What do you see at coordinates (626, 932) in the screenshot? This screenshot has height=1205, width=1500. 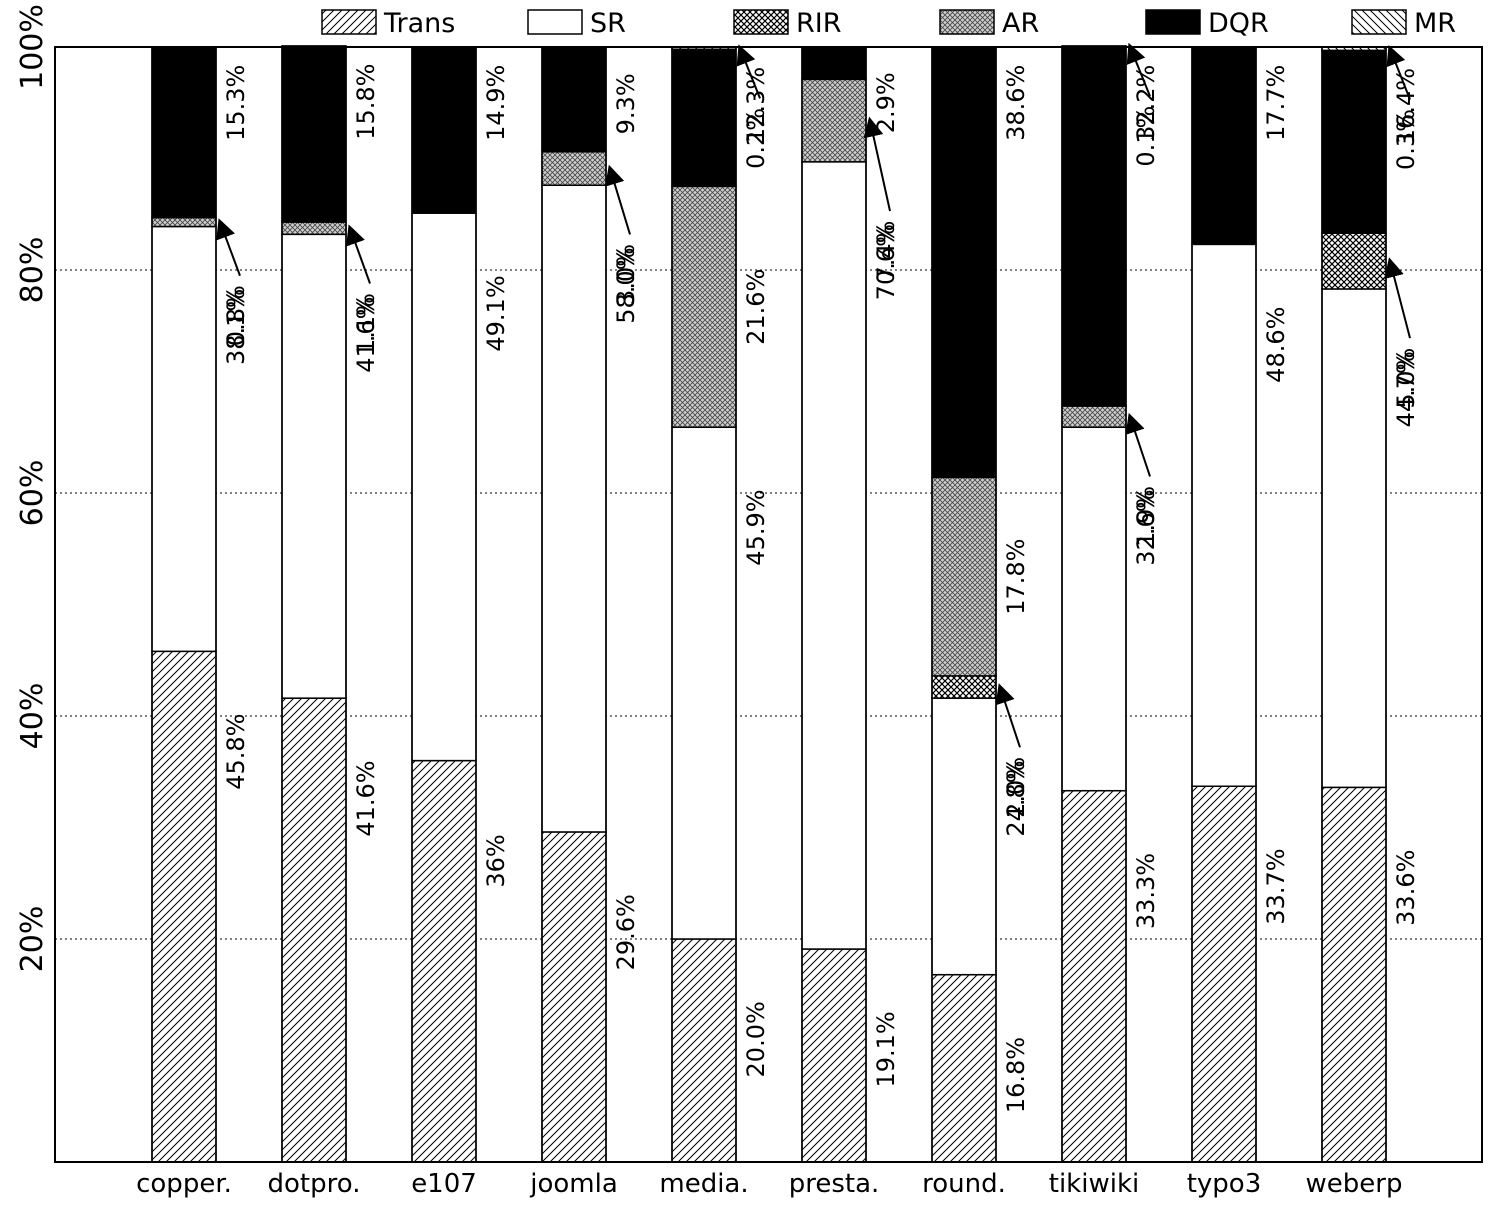 I see `data-label: 29.6%` at bounding box center [626, 932].